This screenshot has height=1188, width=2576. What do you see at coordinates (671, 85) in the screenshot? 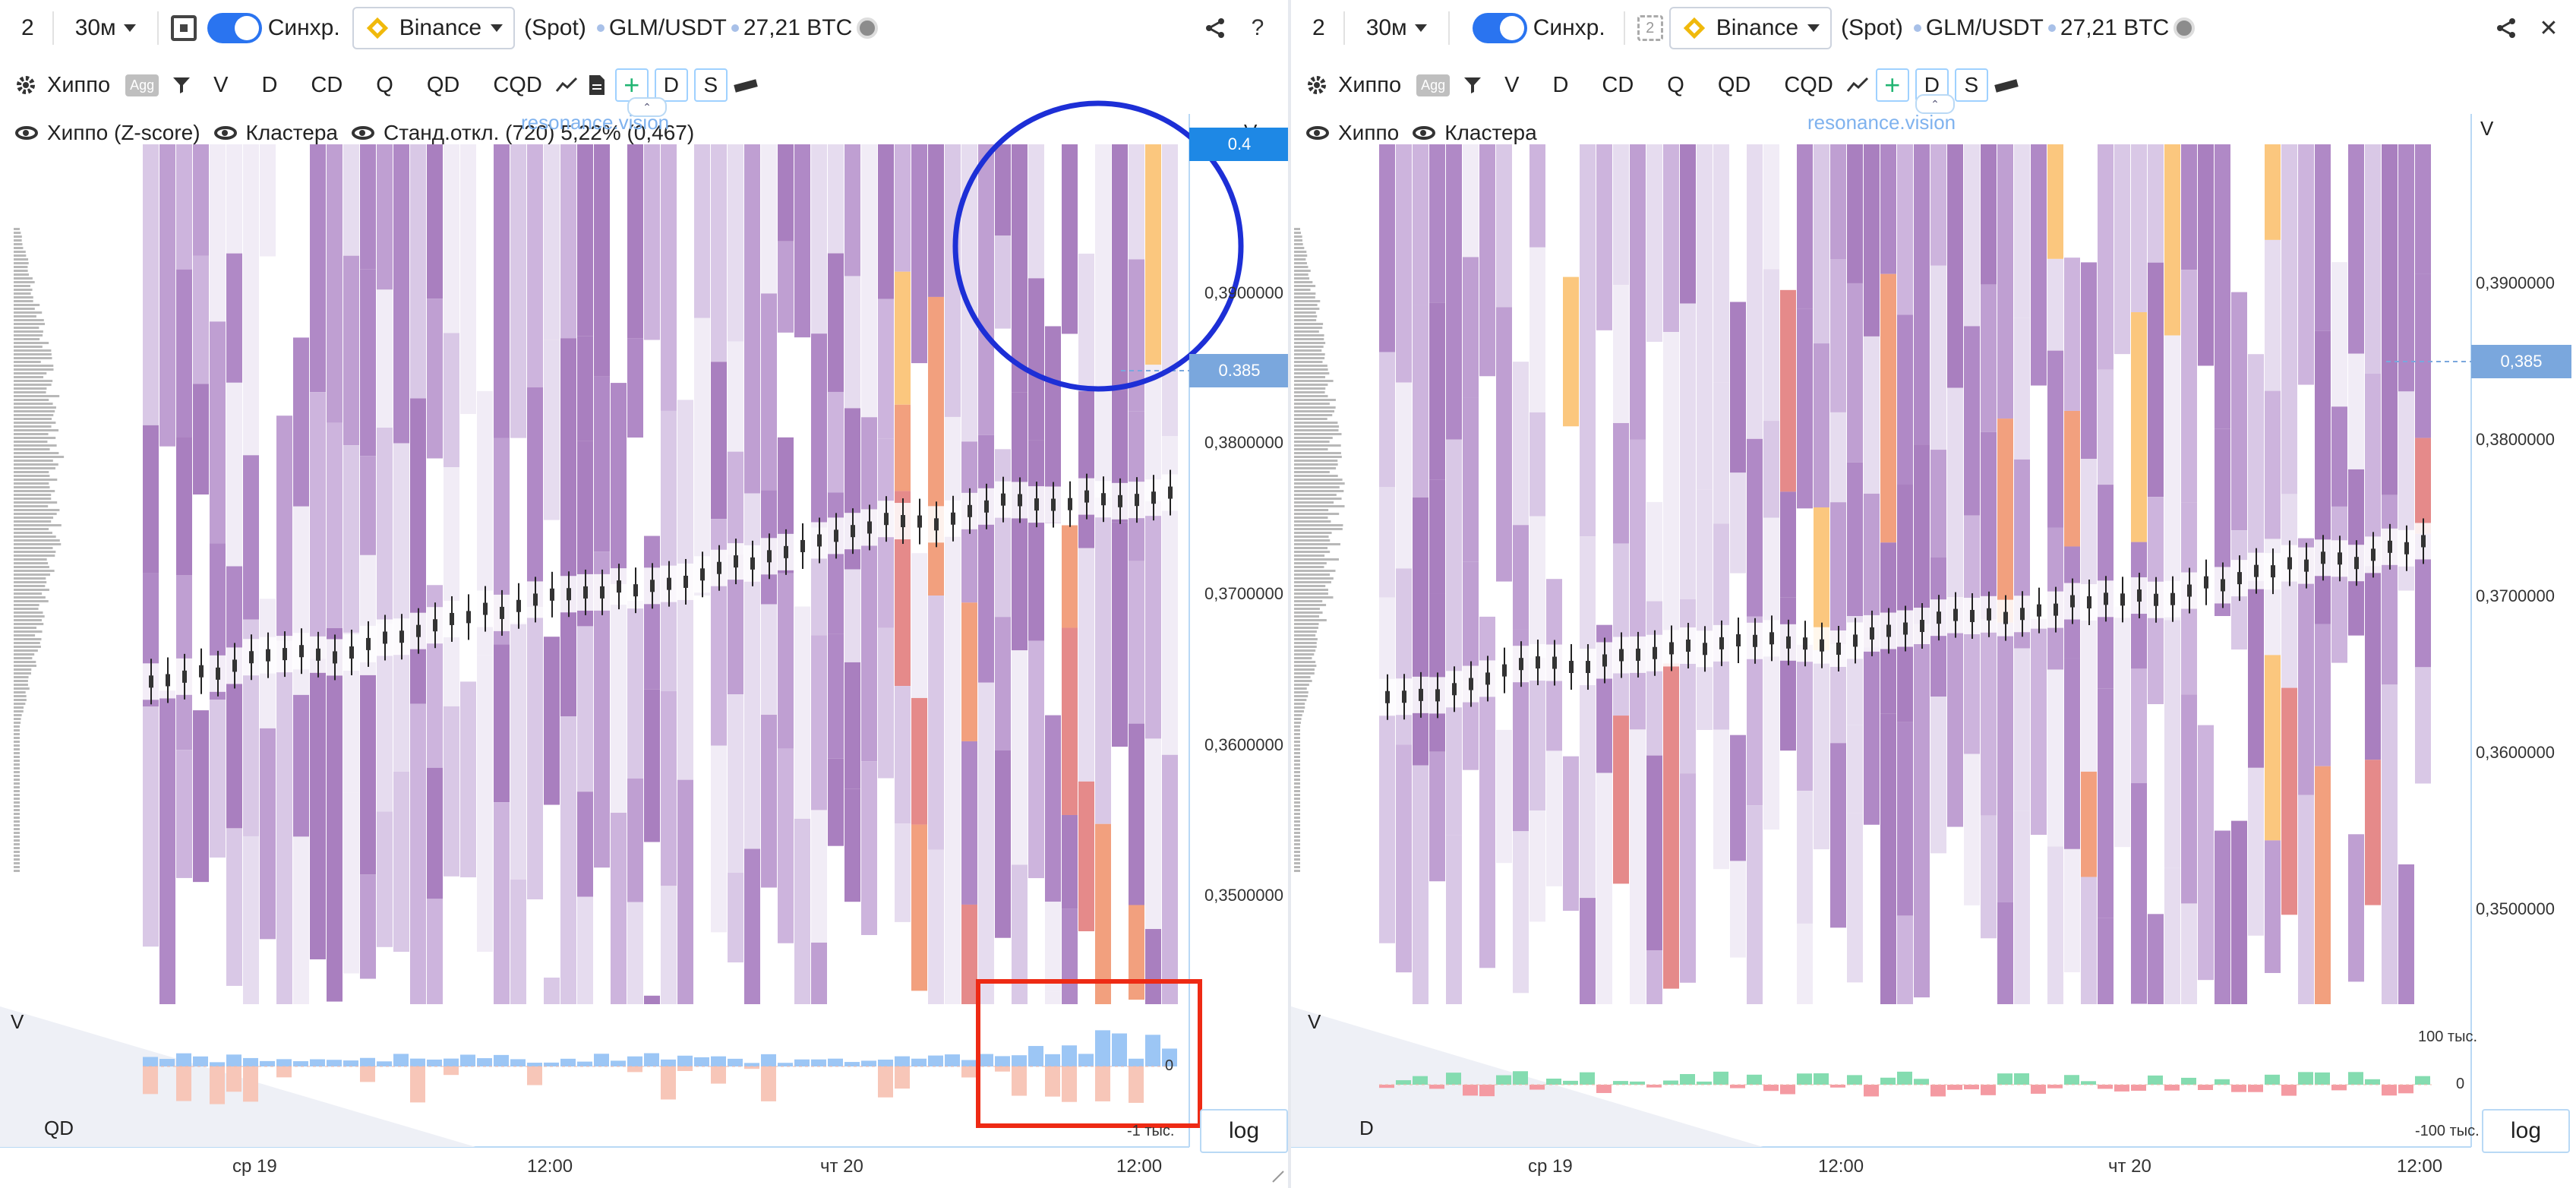
I see `d-button: D` at bounding box center [671, 85].